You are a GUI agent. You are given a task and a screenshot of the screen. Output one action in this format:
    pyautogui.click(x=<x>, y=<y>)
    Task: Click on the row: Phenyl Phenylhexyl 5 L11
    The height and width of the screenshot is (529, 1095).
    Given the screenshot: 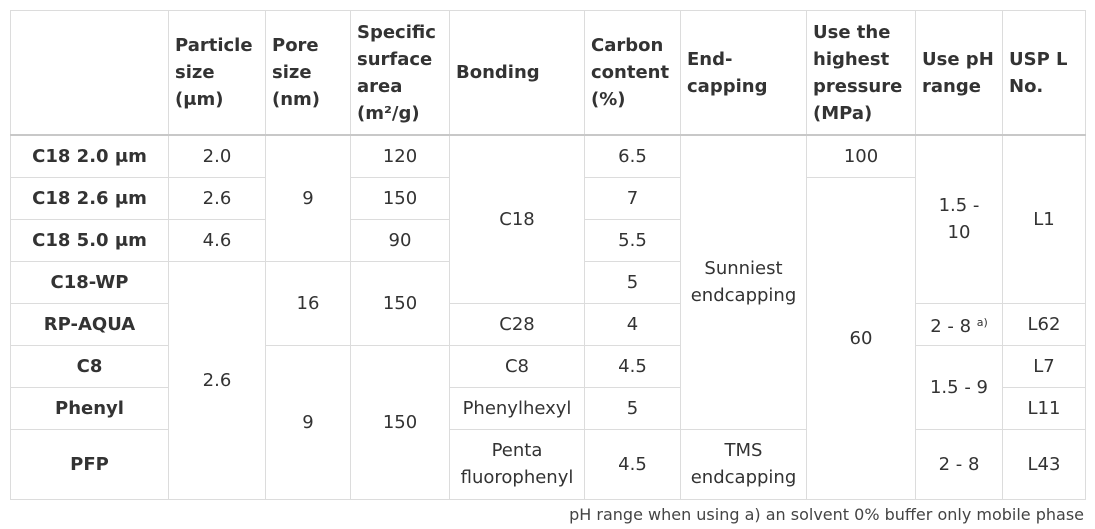 What is the action you would take?
    pyautogui.click(x=548, y=408)
    